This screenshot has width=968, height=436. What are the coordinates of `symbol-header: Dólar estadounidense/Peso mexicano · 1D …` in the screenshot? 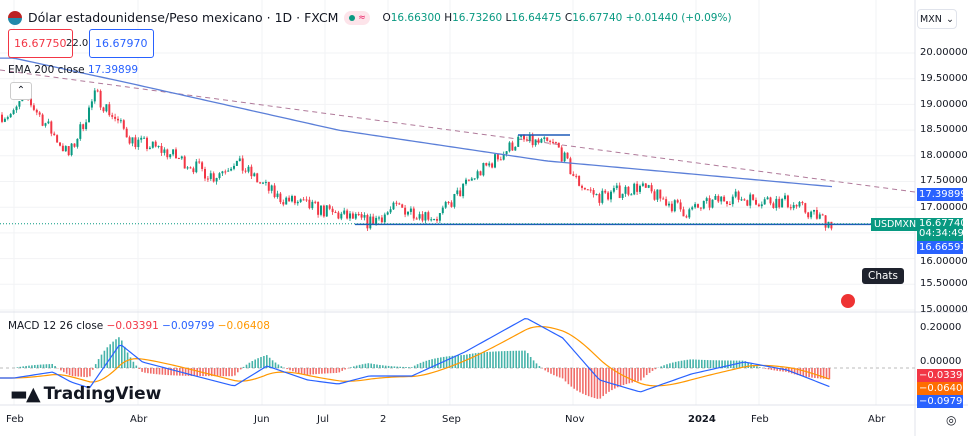 It's located at (370, 17).